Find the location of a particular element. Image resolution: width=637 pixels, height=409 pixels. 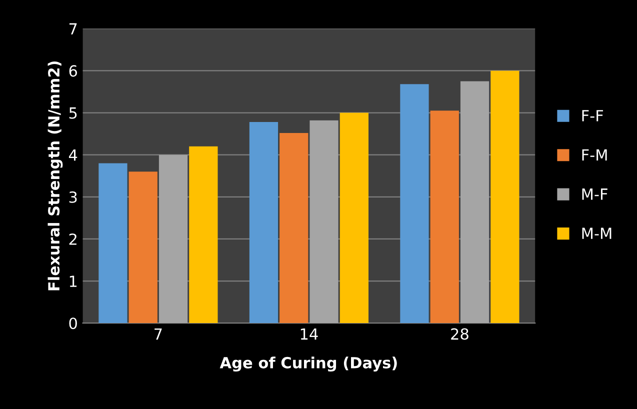

legend-label: F-M is located at coordinates (594, 154).